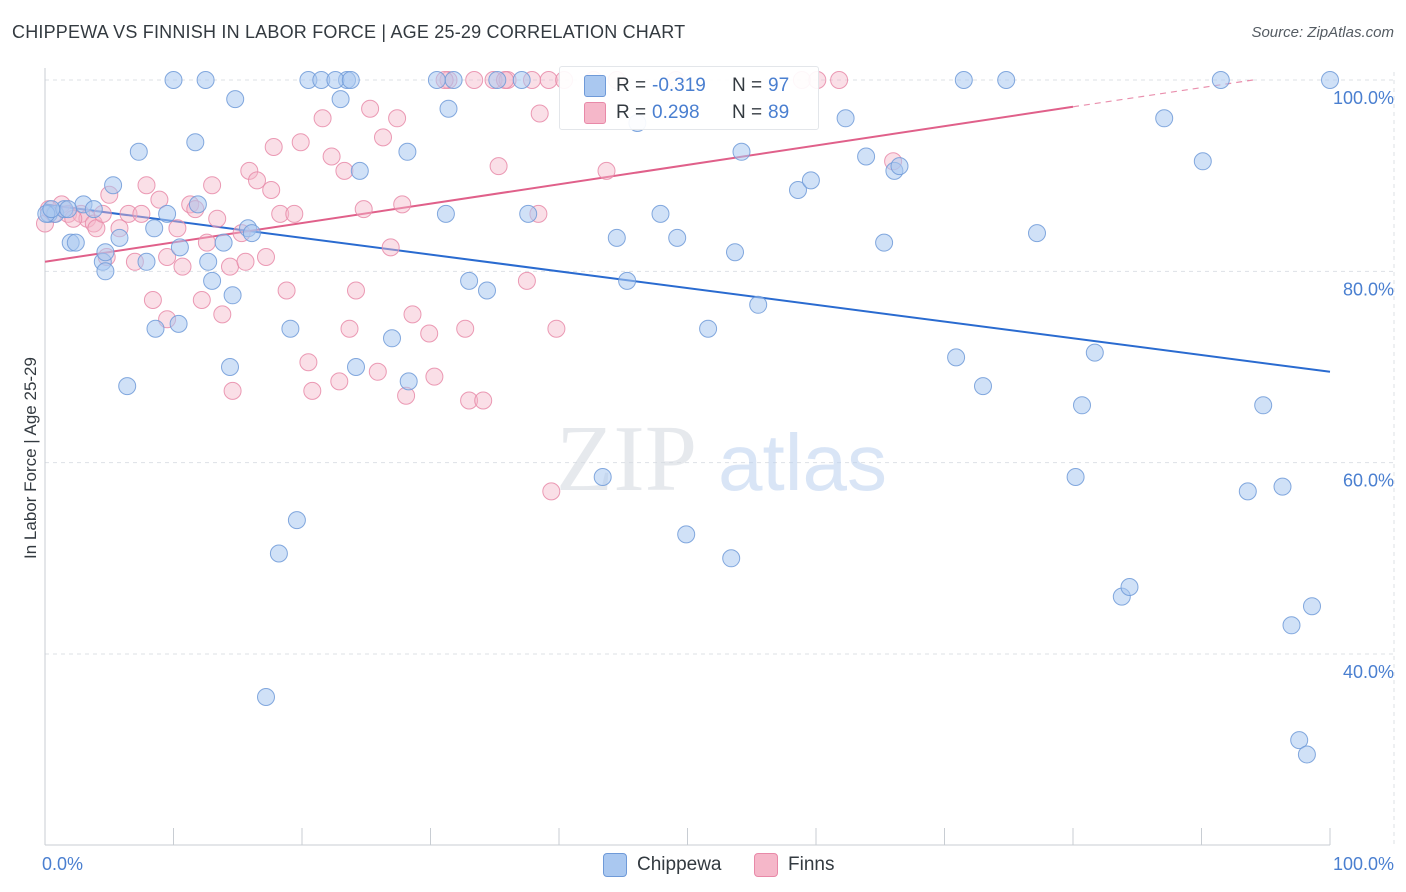 This screenshot has height=892, width=1406. I want to click on x-tick-label: 100.0%, so click(1363, 864).